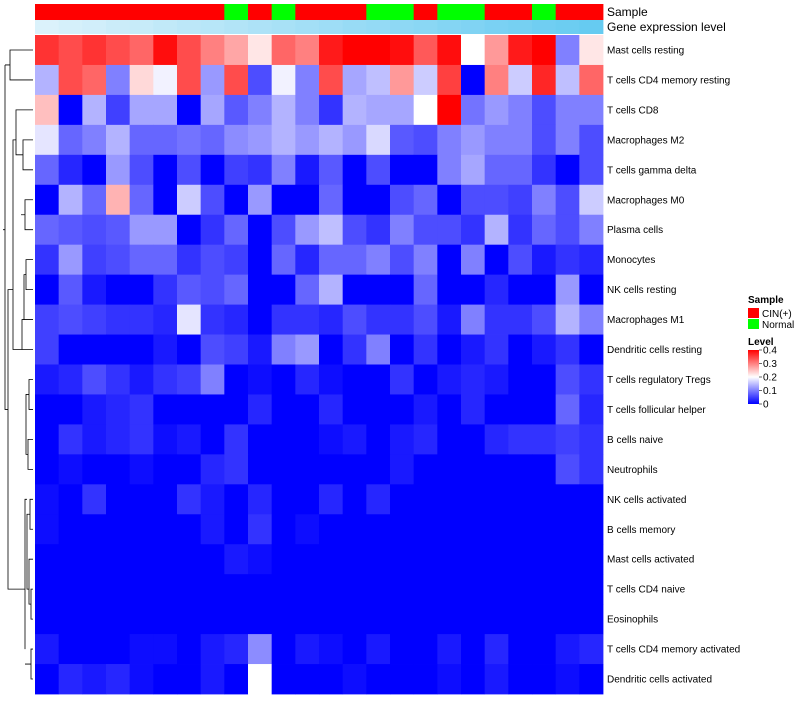 This screenshot has height=705, width=800. What do you see at coordinates (646, 320) in the screenshot?
I see `row-label: Macrophages M1` at bounding box center [646, 320].